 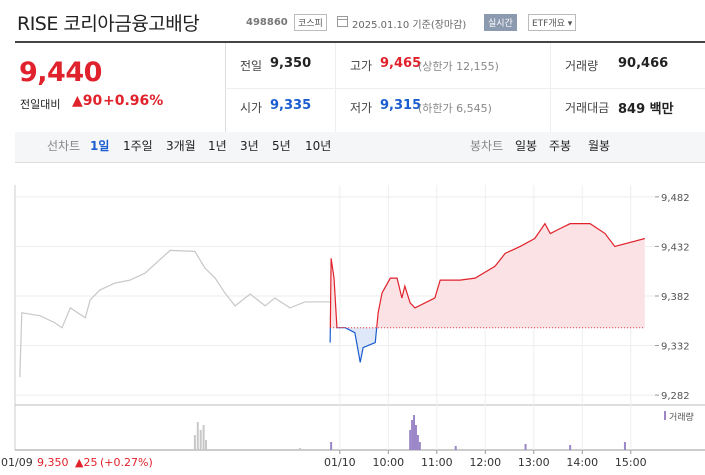 I want to click on tab: 일봉, so click(x=526, y=146).